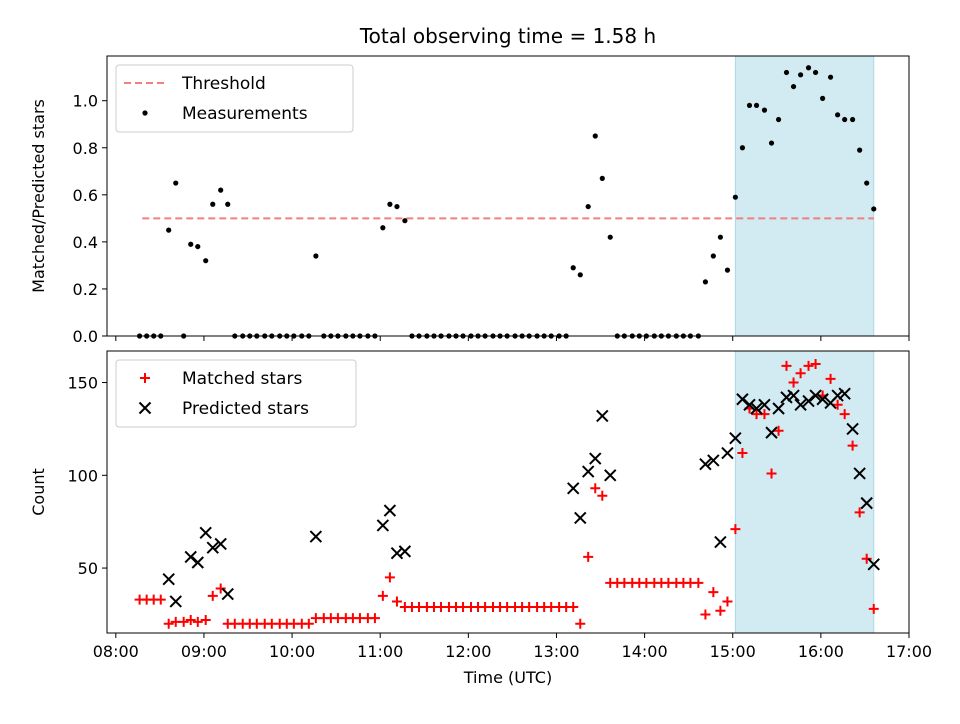 The width and height of the screenshot is (960, 724). I want to click on legend-box, so click(236, 393).